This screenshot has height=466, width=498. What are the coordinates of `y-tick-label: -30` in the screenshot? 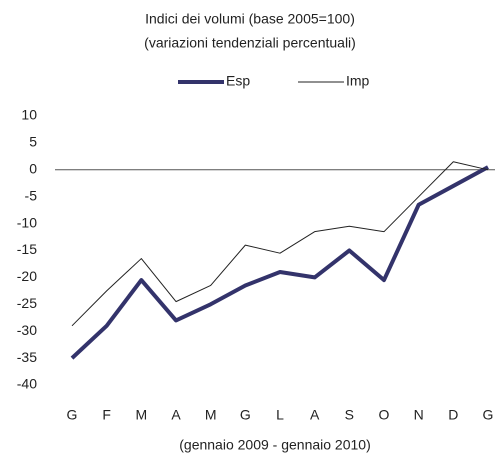 It's located at (27, 330).